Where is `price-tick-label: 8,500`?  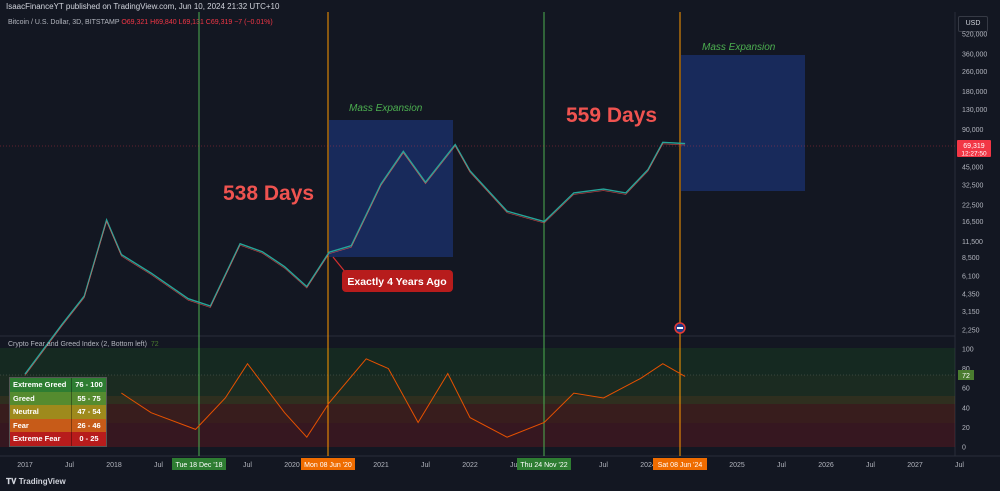 price-tick-label: 8,500 is located at coordinates (971, 258).